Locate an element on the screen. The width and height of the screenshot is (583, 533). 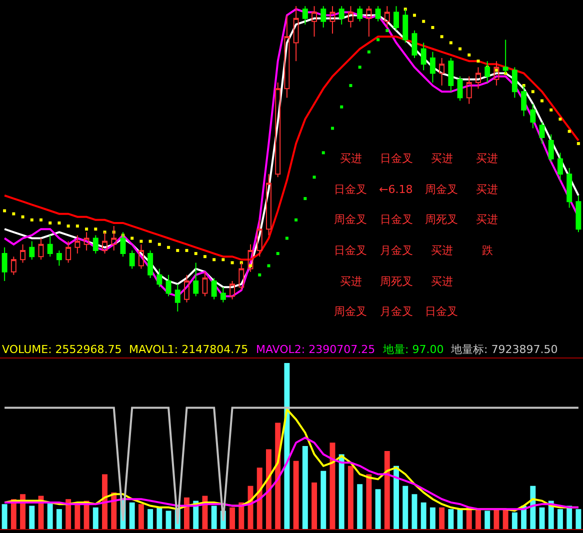
annotation: 日金叉 is located at coordinates (396, 158).